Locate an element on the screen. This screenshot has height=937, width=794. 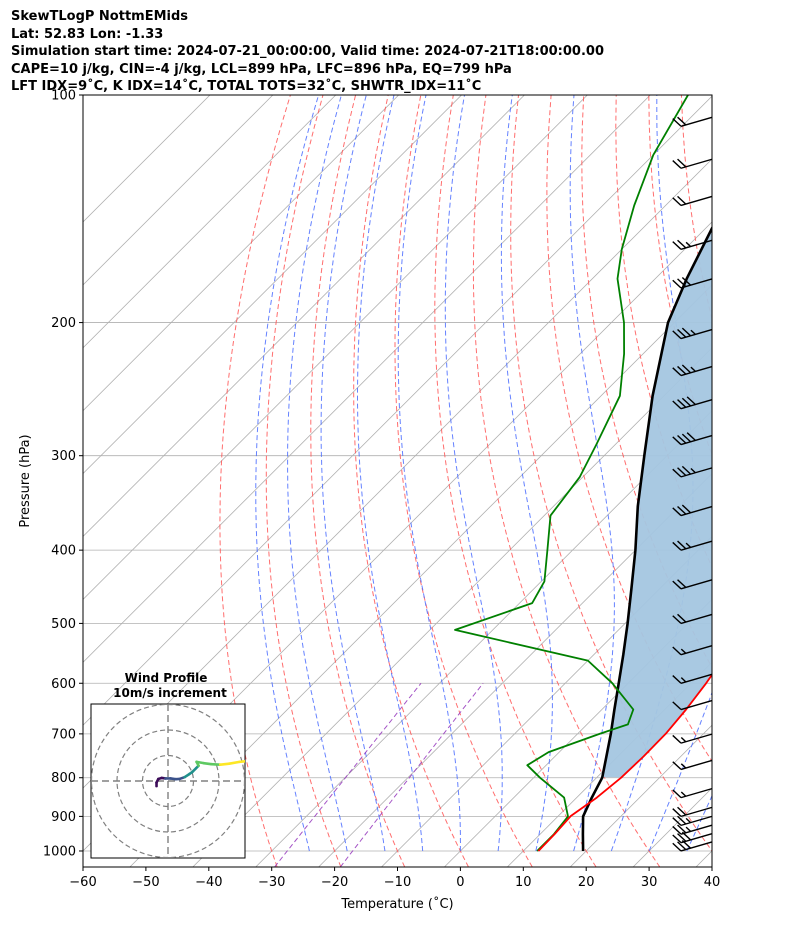
y-tick-label: 800 is located at coordinates (63, 778).